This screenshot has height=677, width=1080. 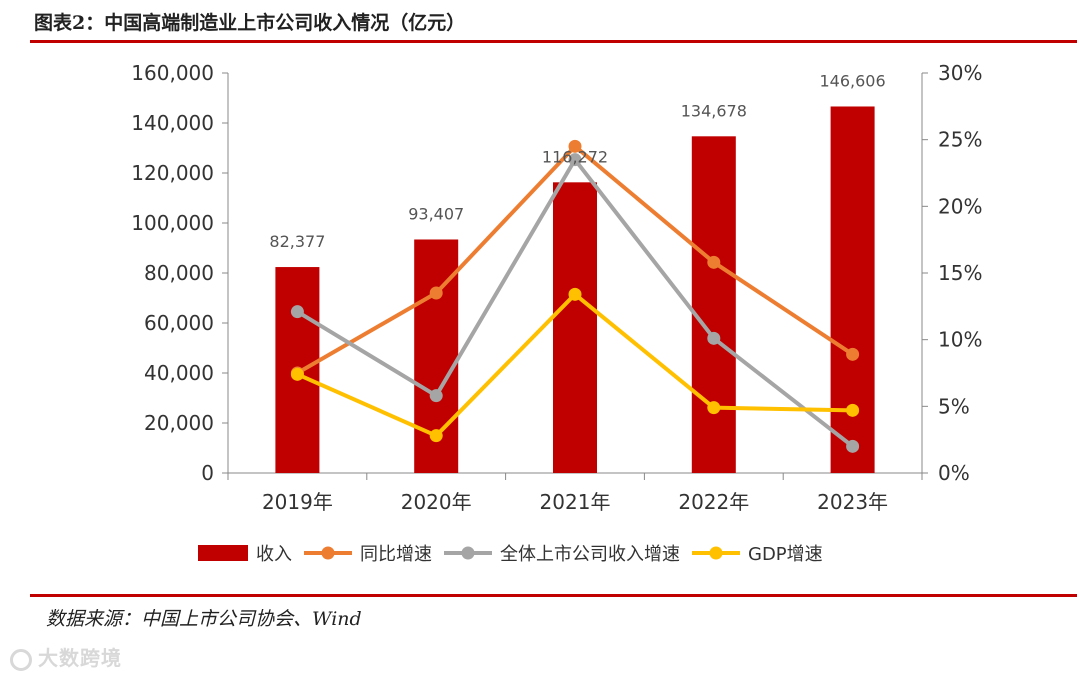 I want to click on y-left-tick-label: 0, so click(x=207, y=473).